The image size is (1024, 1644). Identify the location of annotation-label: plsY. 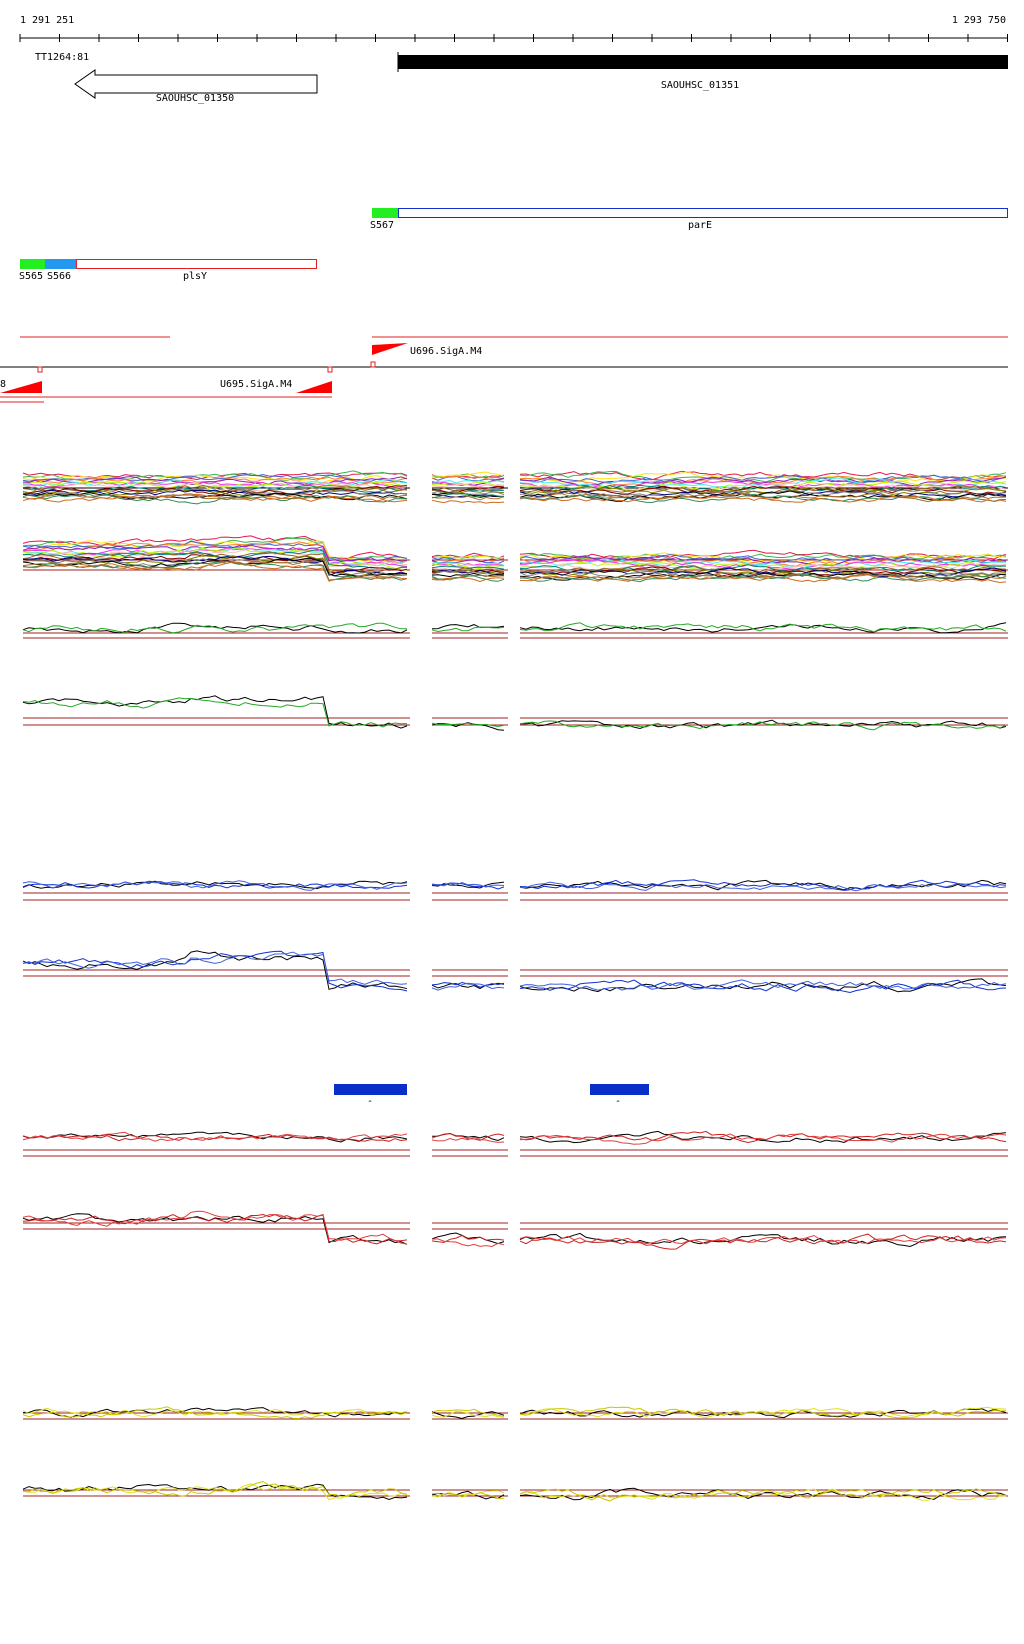
(195, 276).